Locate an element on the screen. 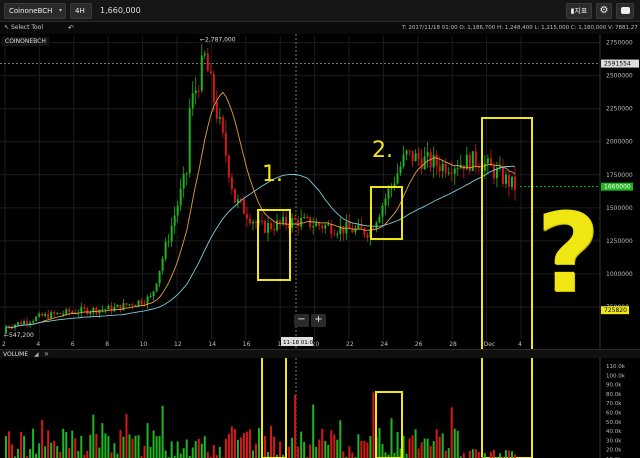  price-tick-label: 1500000 is located at coordinates (619, 208).